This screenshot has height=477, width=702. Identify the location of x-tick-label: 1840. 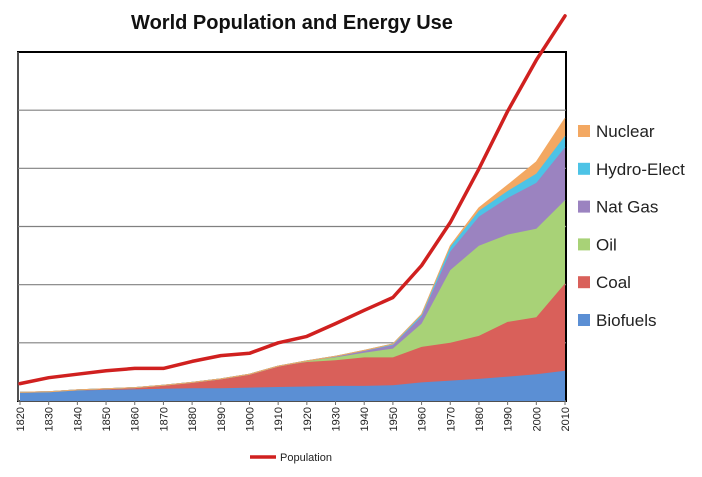
(78, 419).